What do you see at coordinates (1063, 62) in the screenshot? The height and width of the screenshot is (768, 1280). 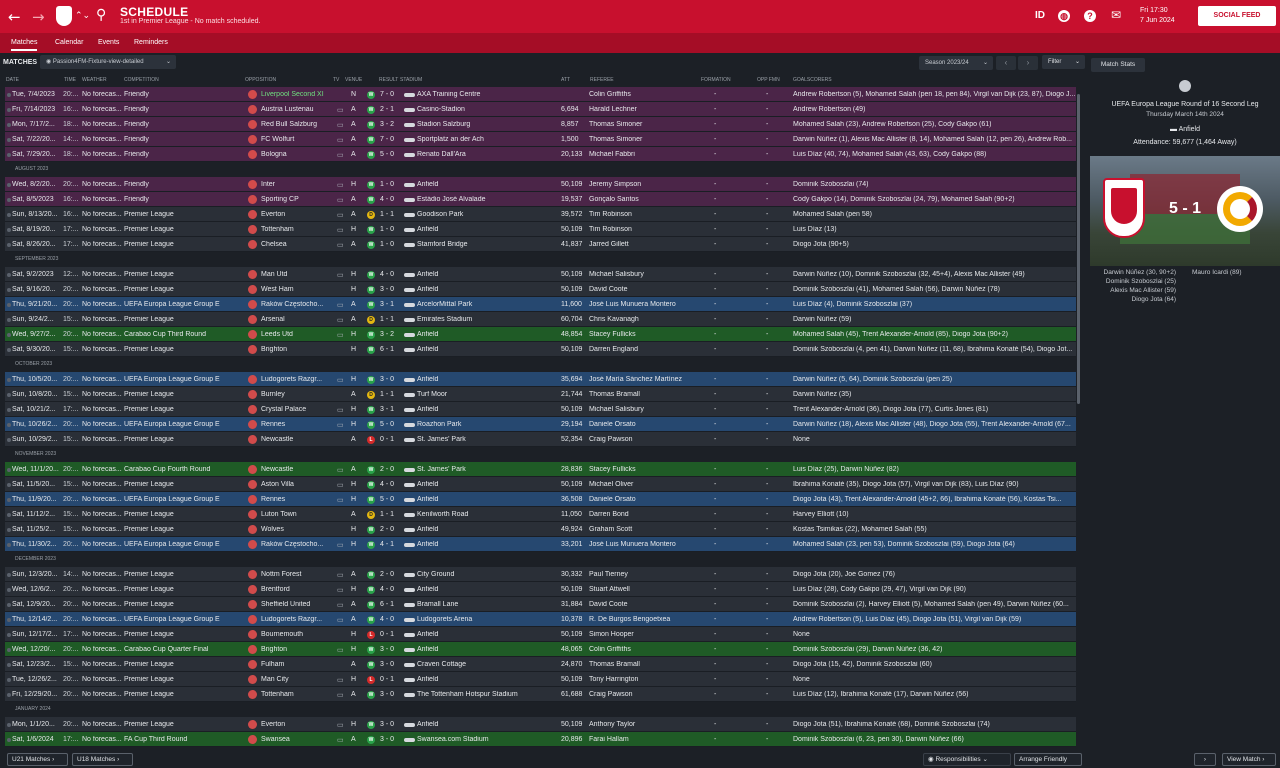 I see `filter-button: Filter ⌄` at bounding box center [1063, 62].